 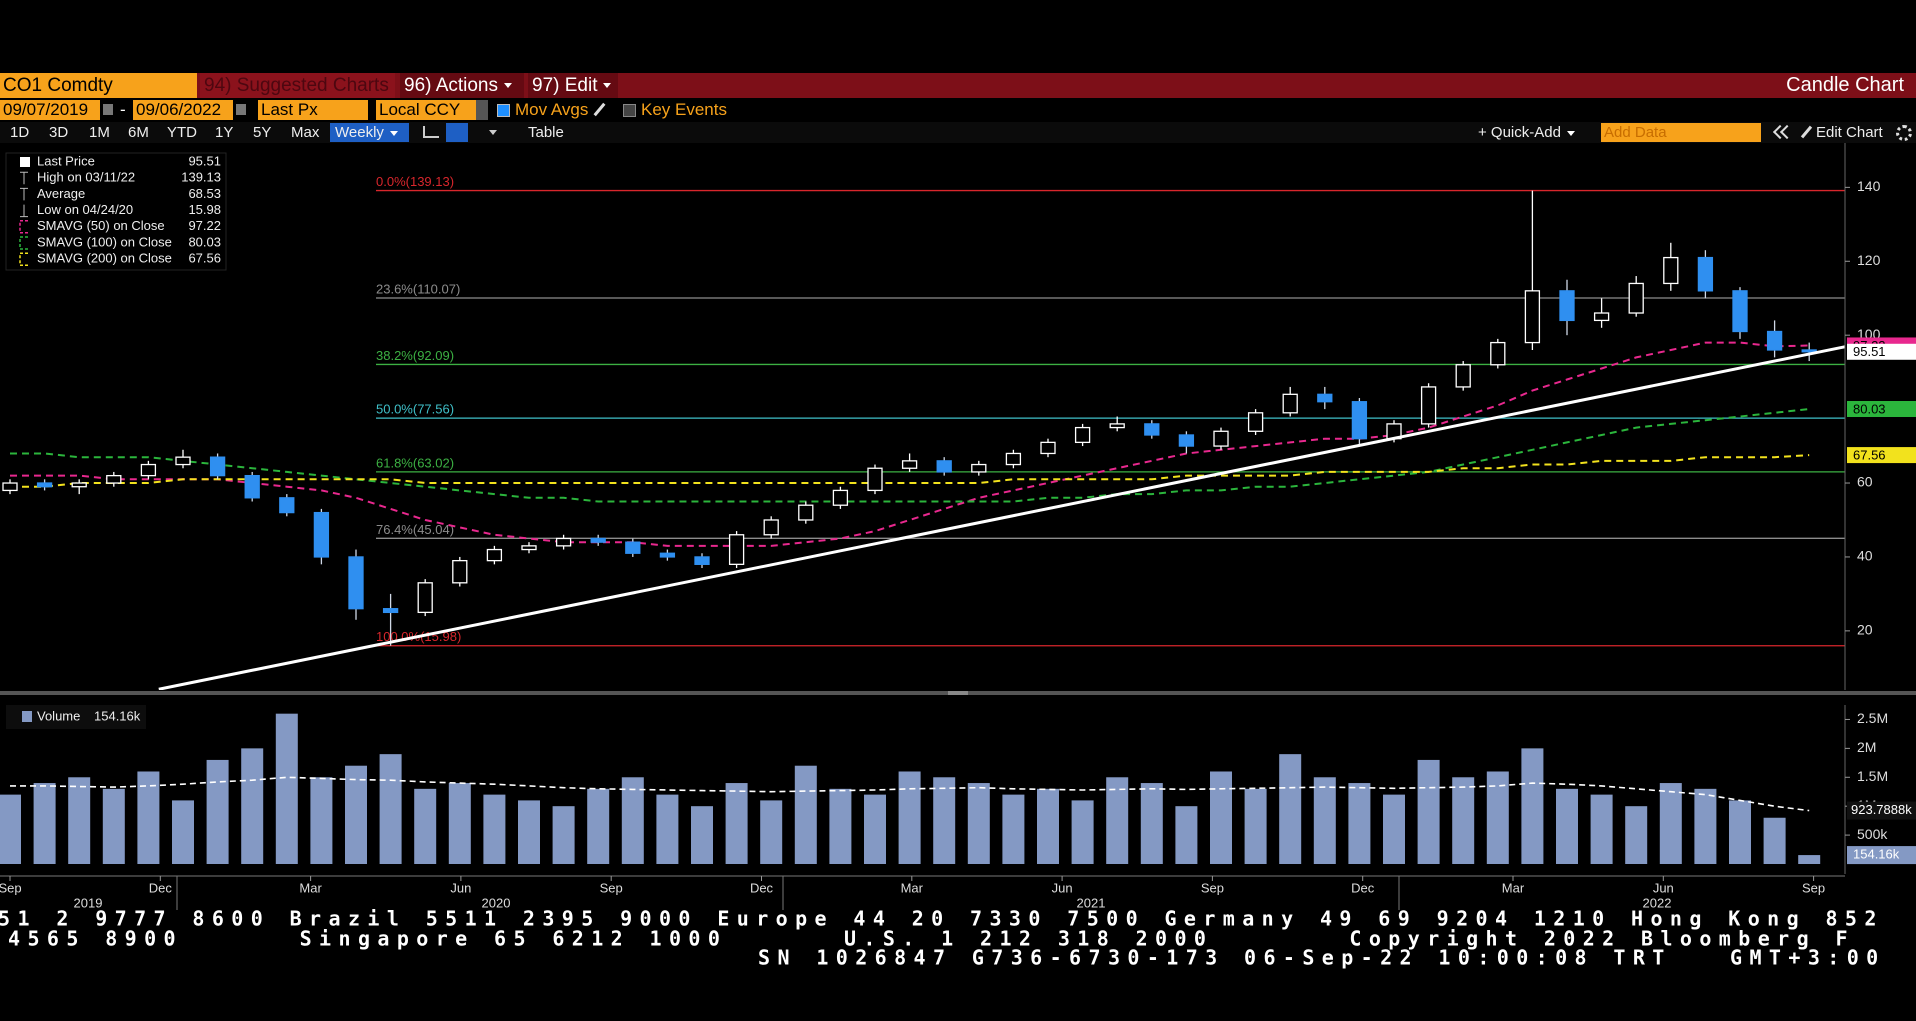 What do you see at coordinates (1813, 887) in the screenshot?
I see `x-tick-label: Sep` at bounding box center [1813, 887].